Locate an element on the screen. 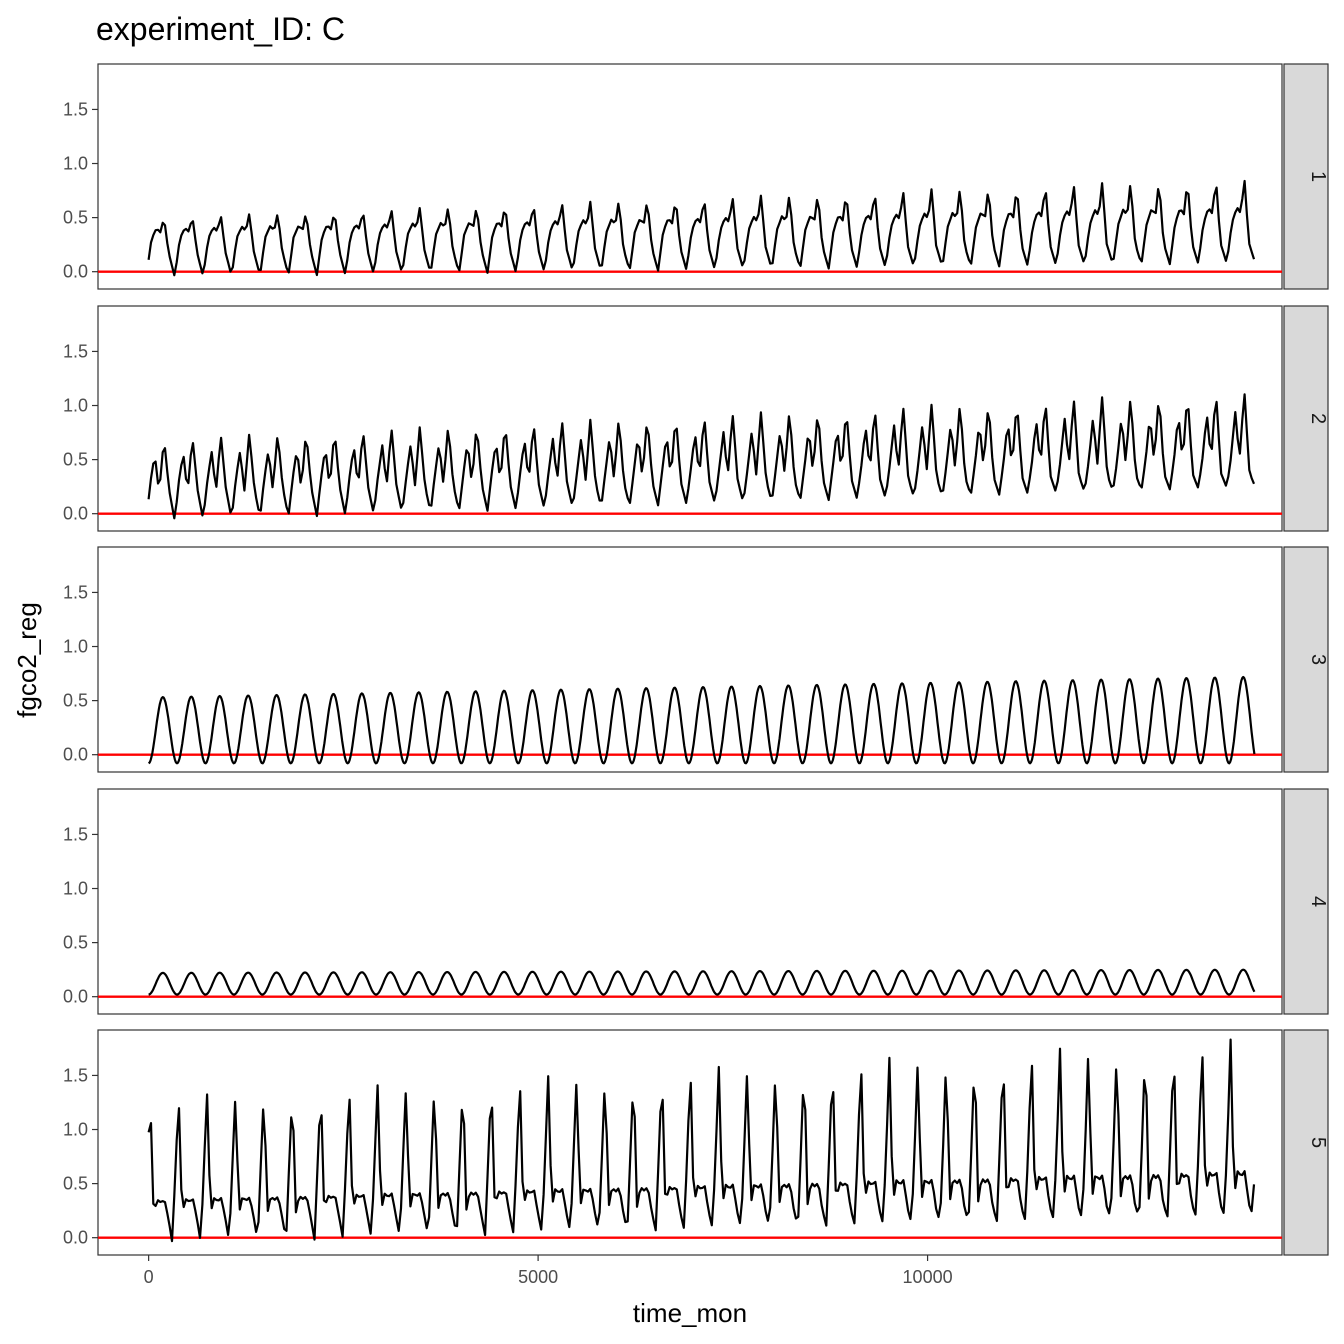  chart-title: experiment_ID: C is located at coordinates (220, 29).